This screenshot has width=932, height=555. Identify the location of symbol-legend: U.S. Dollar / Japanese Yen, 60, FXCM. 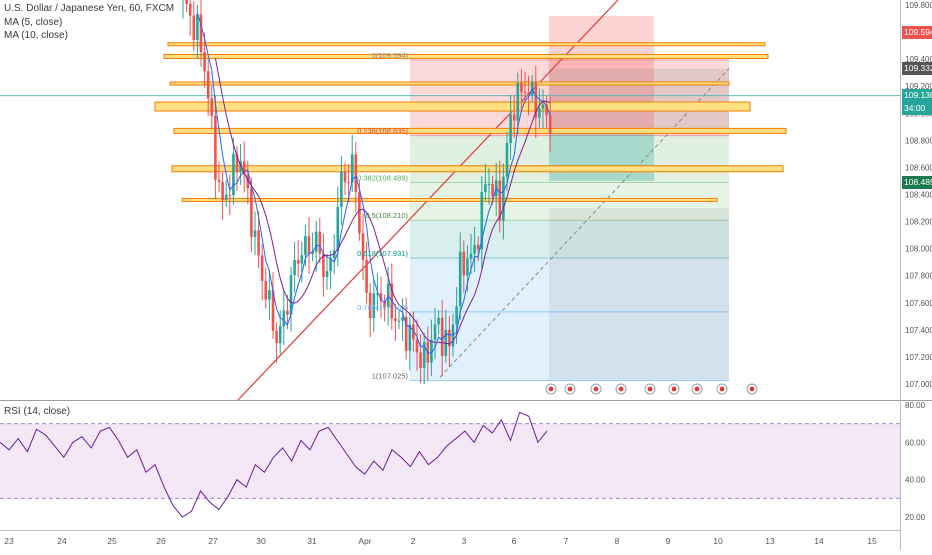
(89, 8).